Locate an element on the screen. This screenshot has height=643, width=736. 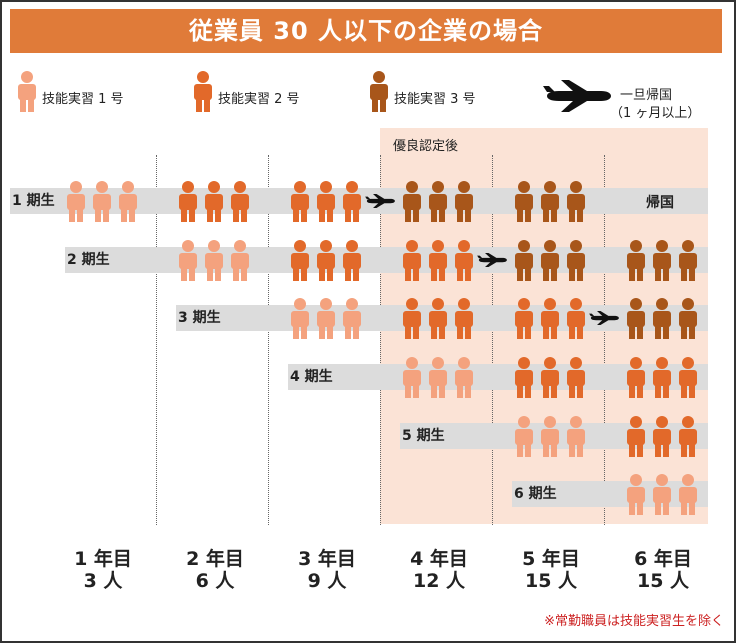
legend-person-icon-level1 is located at coordinates (27, 91).